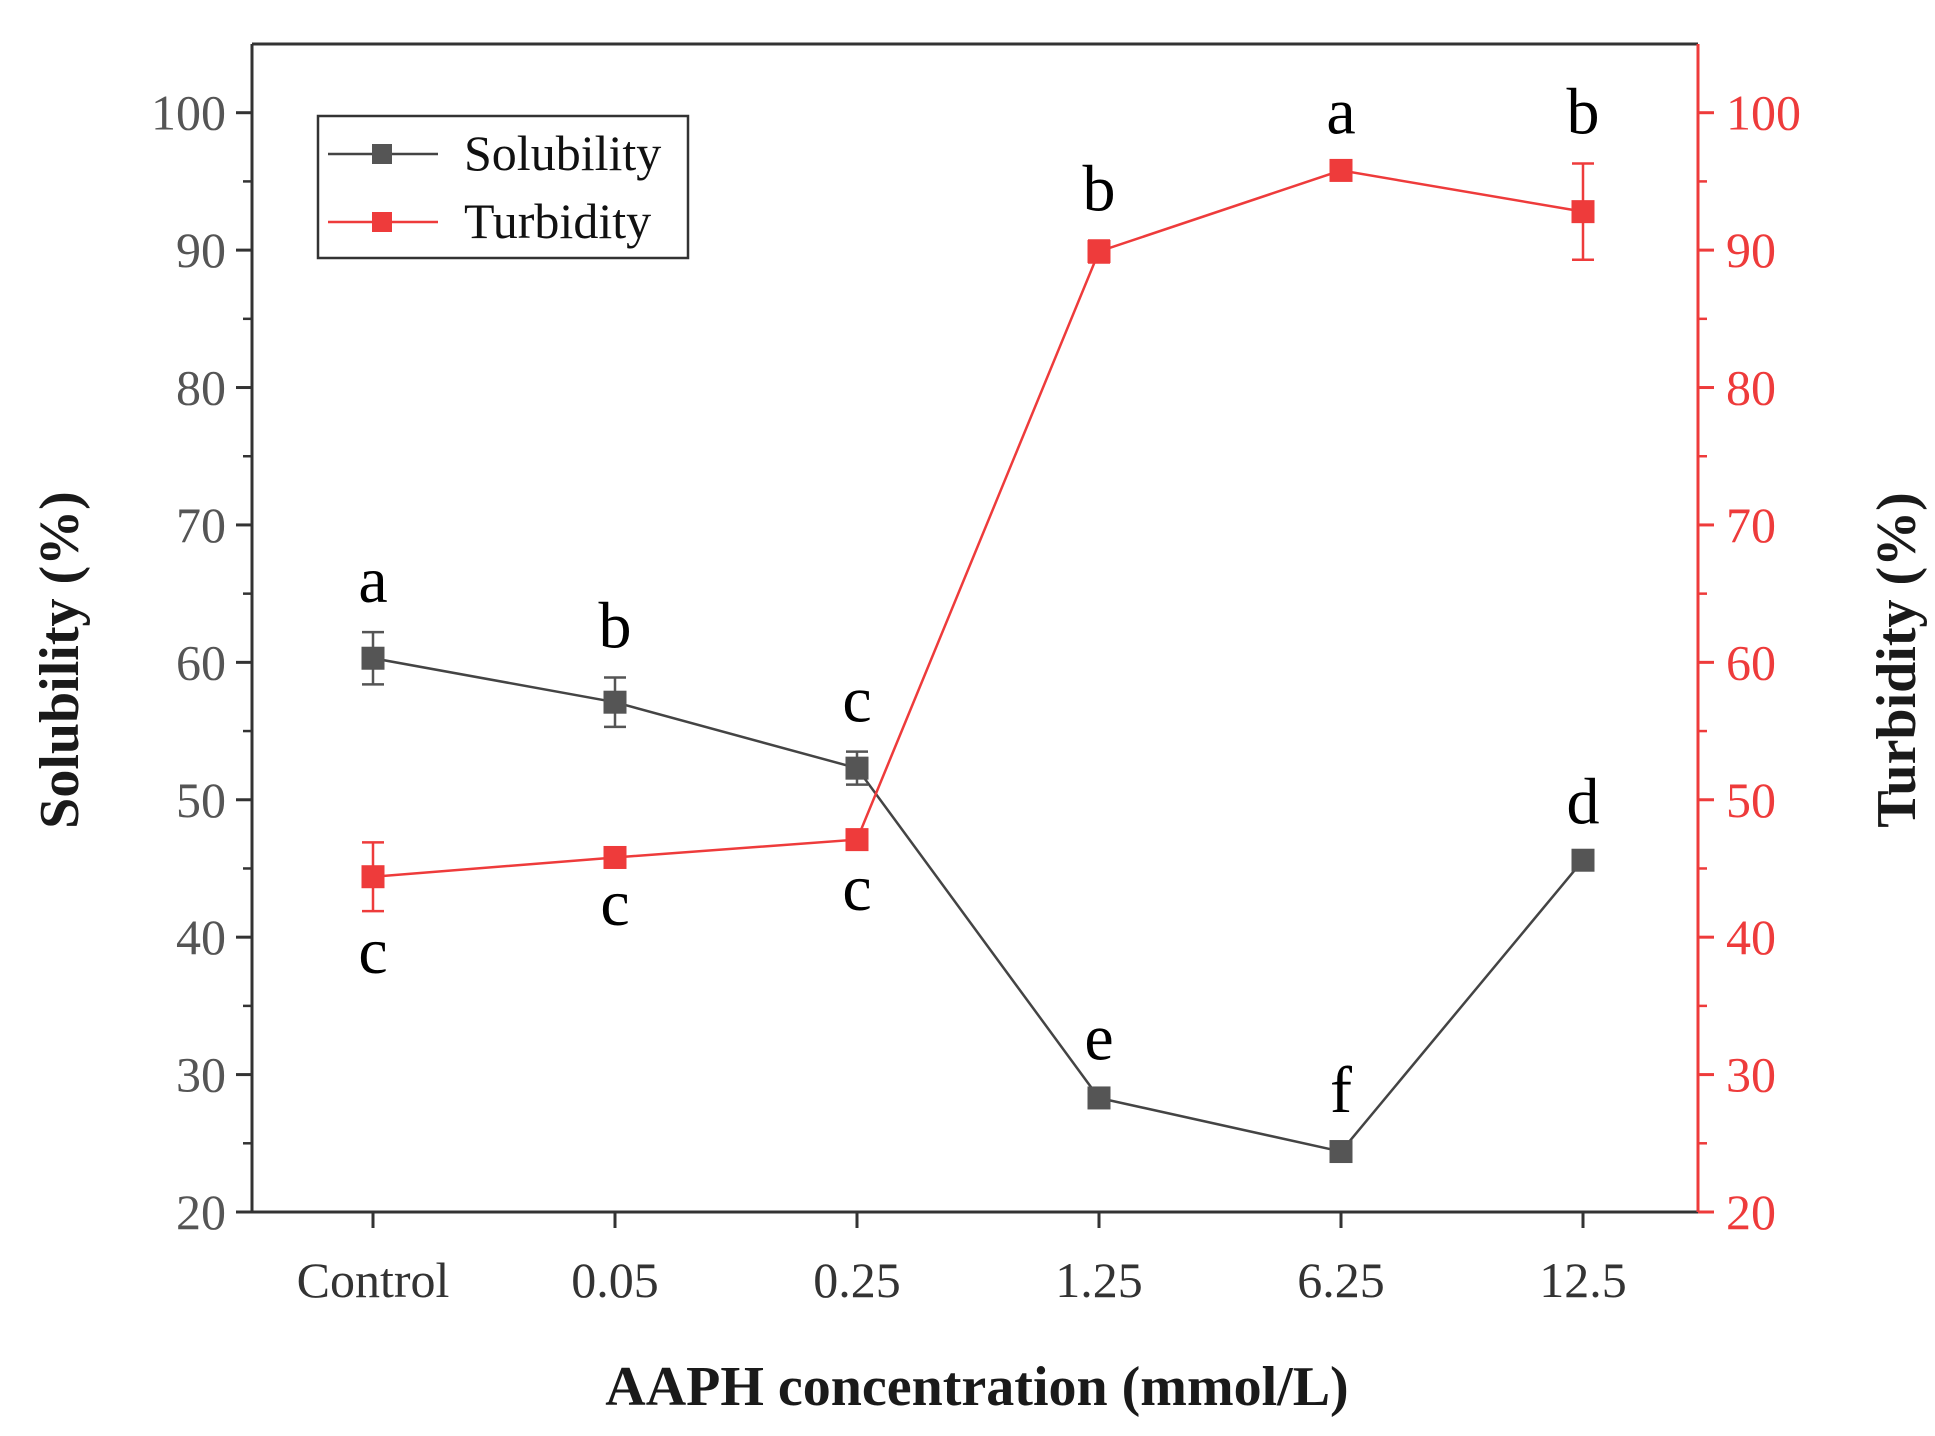 This screenshot has width=1935, height=1436. I want to click on left-tick-label: 20, so click(201, 1212).